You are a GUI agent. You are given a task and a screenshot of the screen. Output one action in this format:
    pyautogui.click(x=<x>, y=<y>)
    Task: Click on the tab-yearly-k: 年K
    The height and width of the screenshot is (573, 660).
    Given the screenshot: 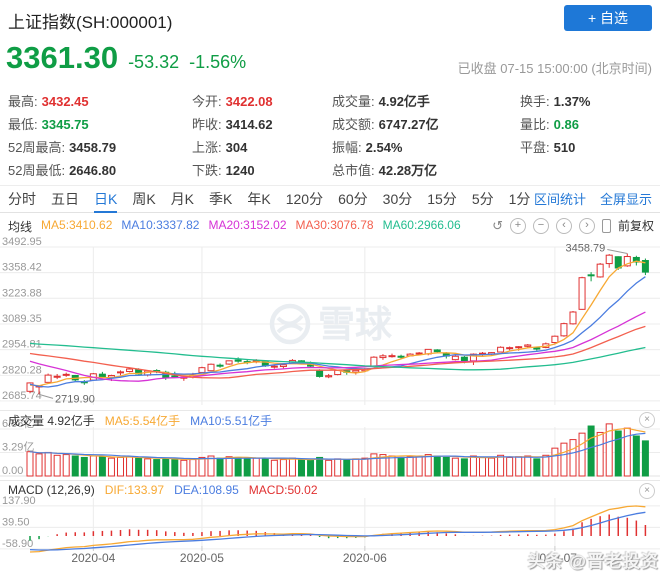 What is the action you would take?
    pyautogui.click(x=259, y=198)
    